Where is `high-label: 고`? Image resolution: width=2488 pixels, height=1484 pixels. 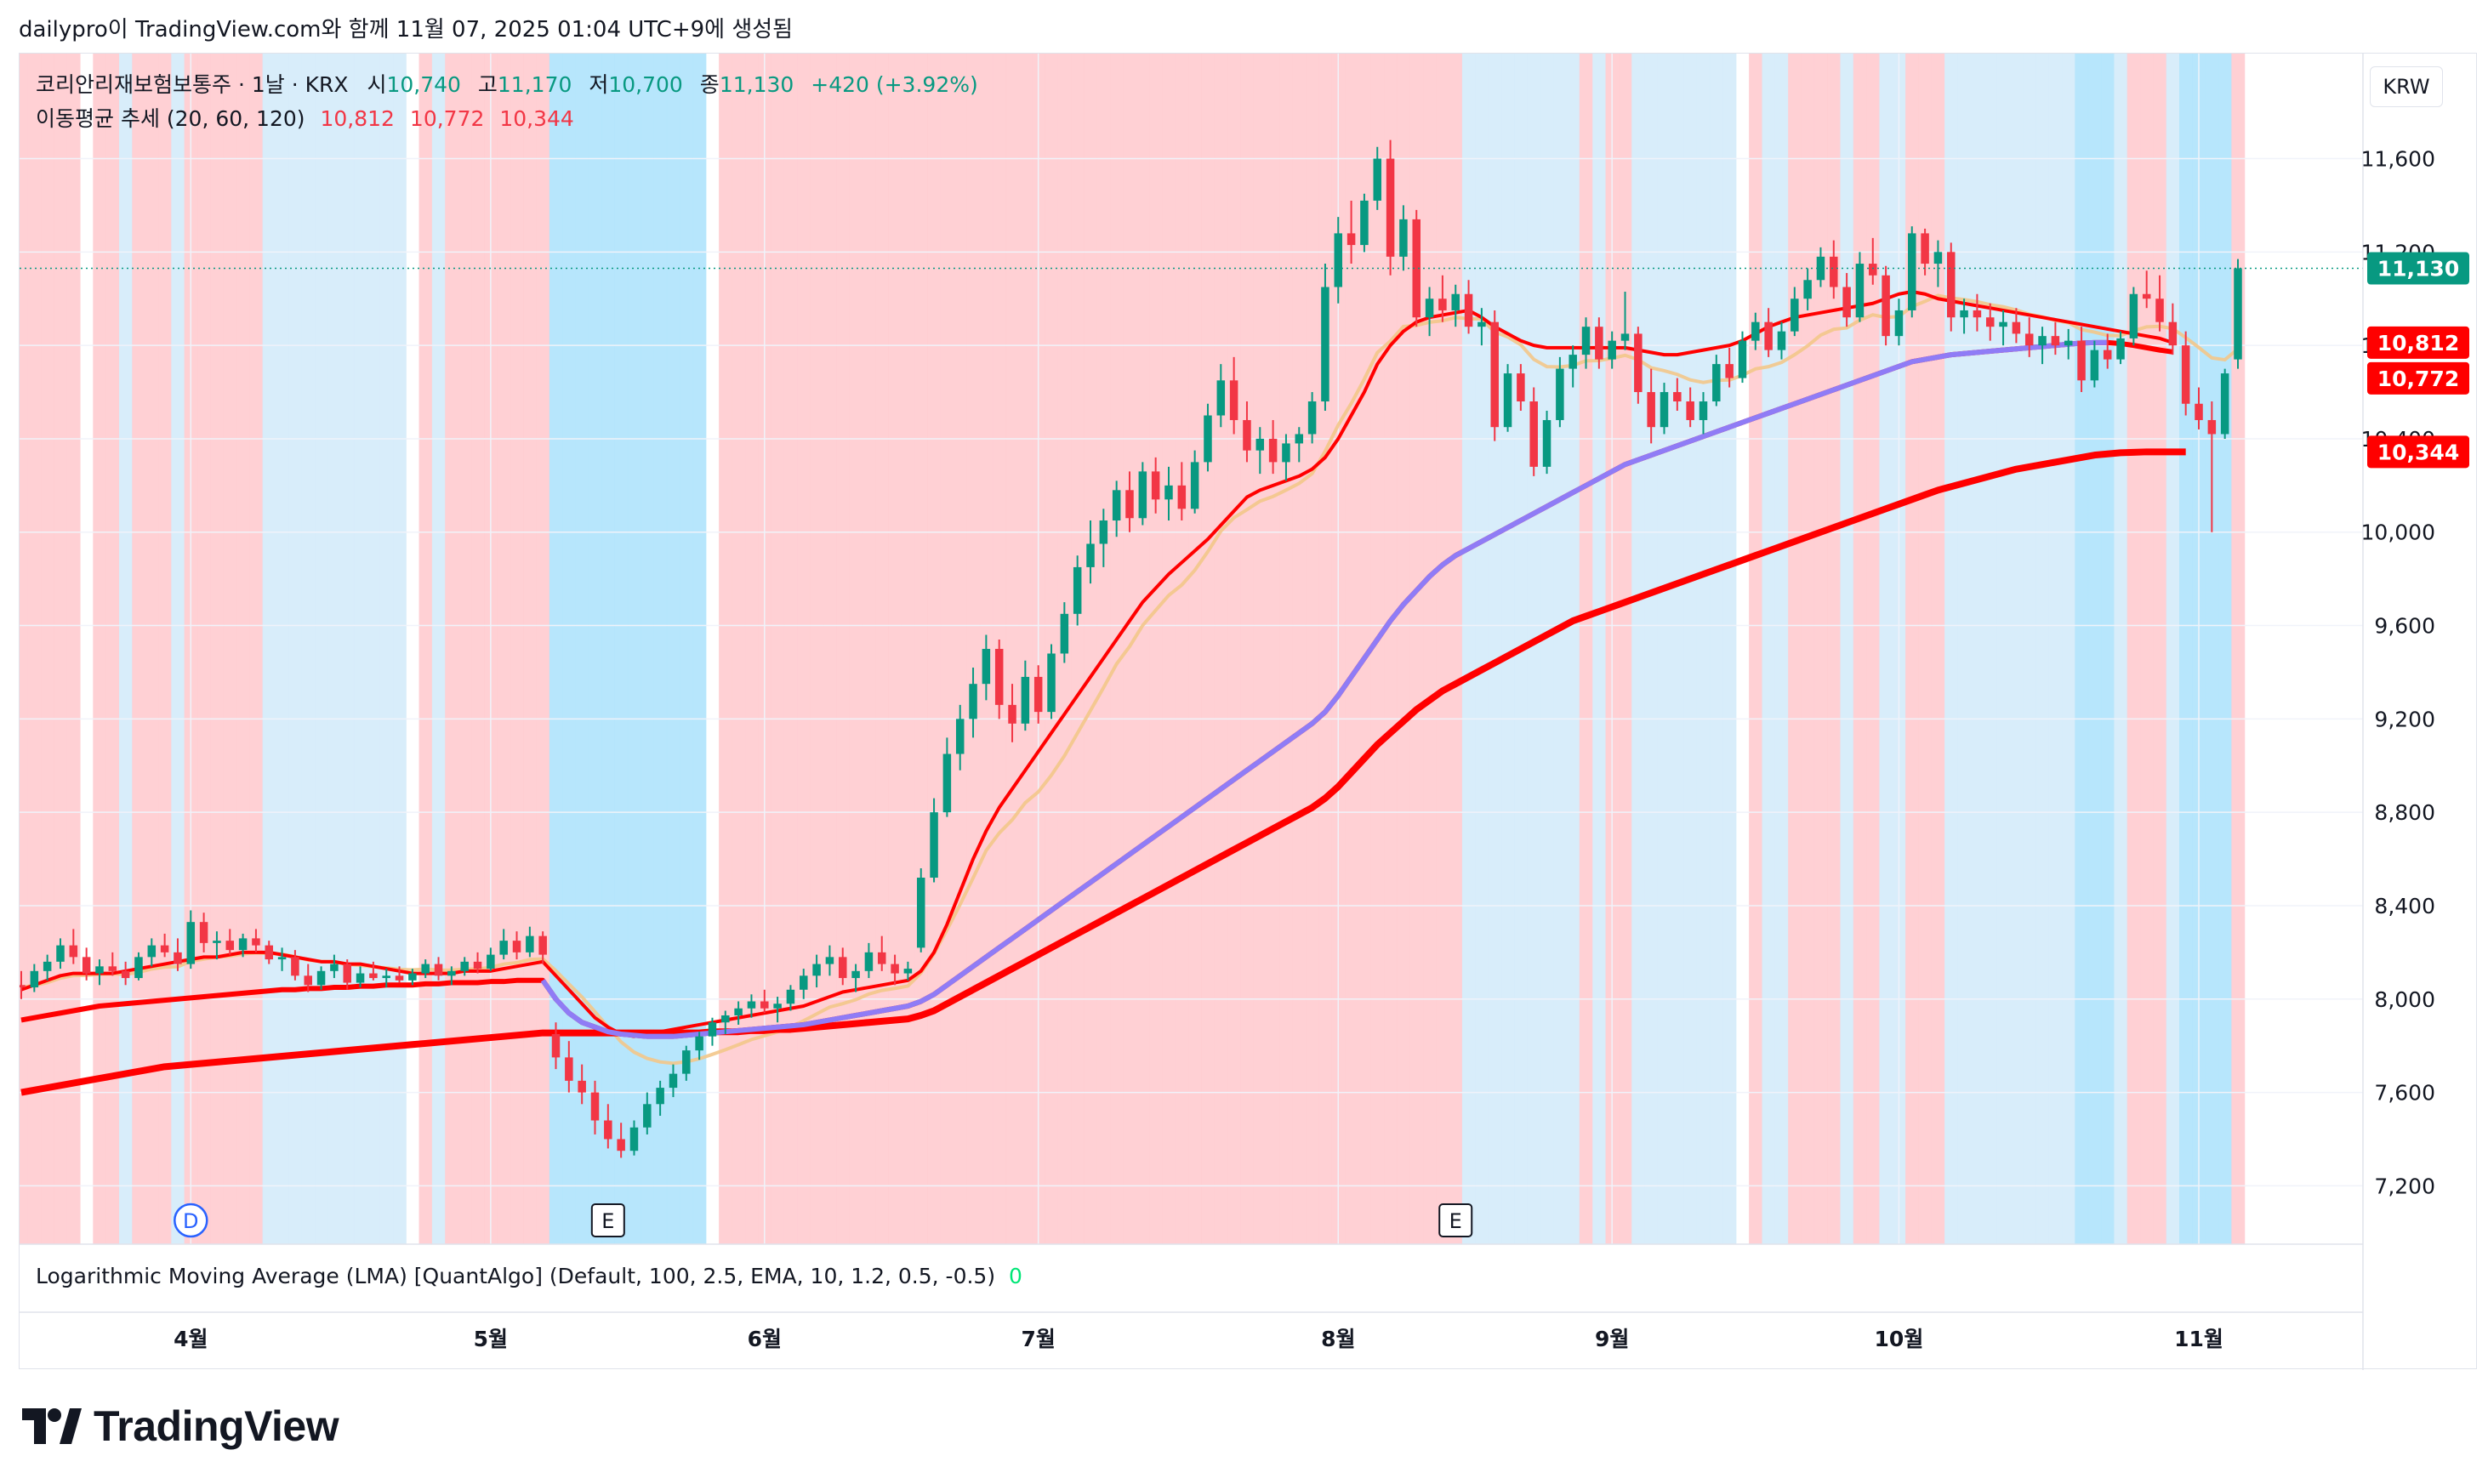 high-label: 고 is located at coordinates (487, 85).